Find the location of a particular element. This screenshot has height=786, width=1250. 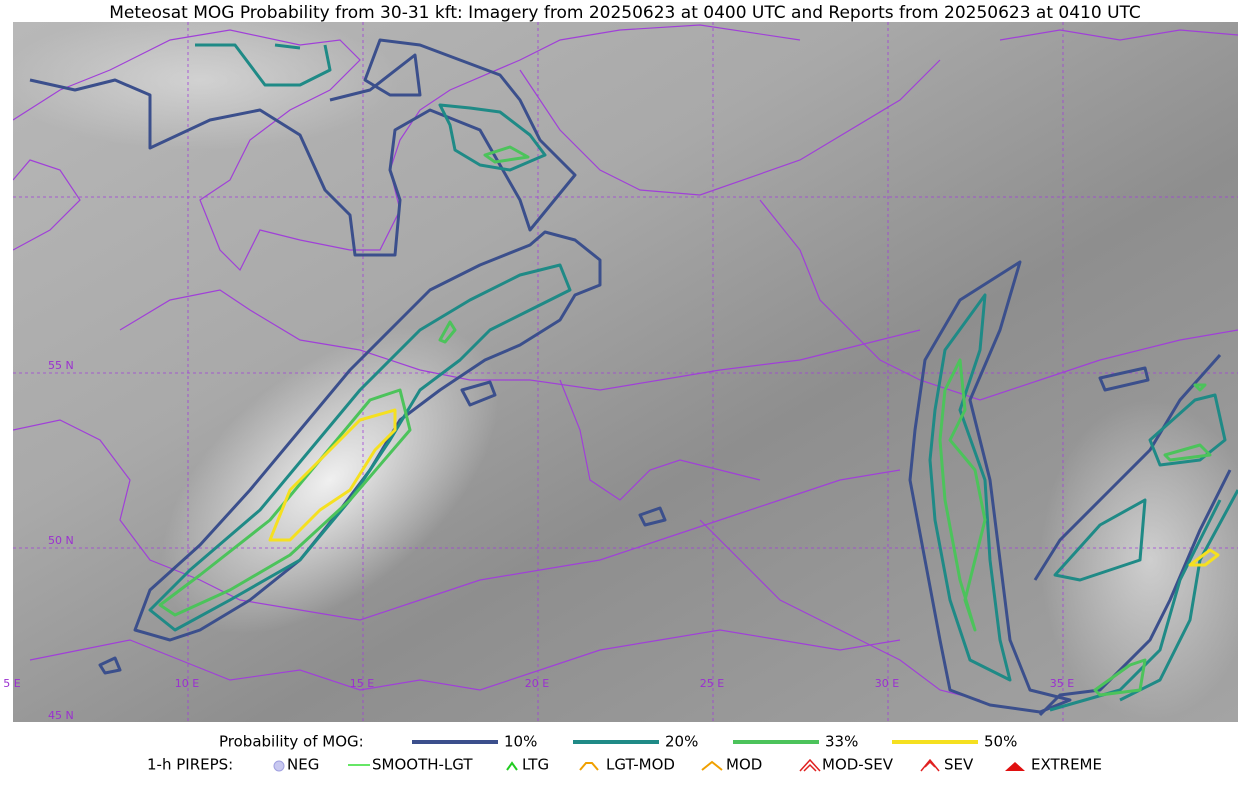

lon-label: 5 E is located at coordinates (11, 683).